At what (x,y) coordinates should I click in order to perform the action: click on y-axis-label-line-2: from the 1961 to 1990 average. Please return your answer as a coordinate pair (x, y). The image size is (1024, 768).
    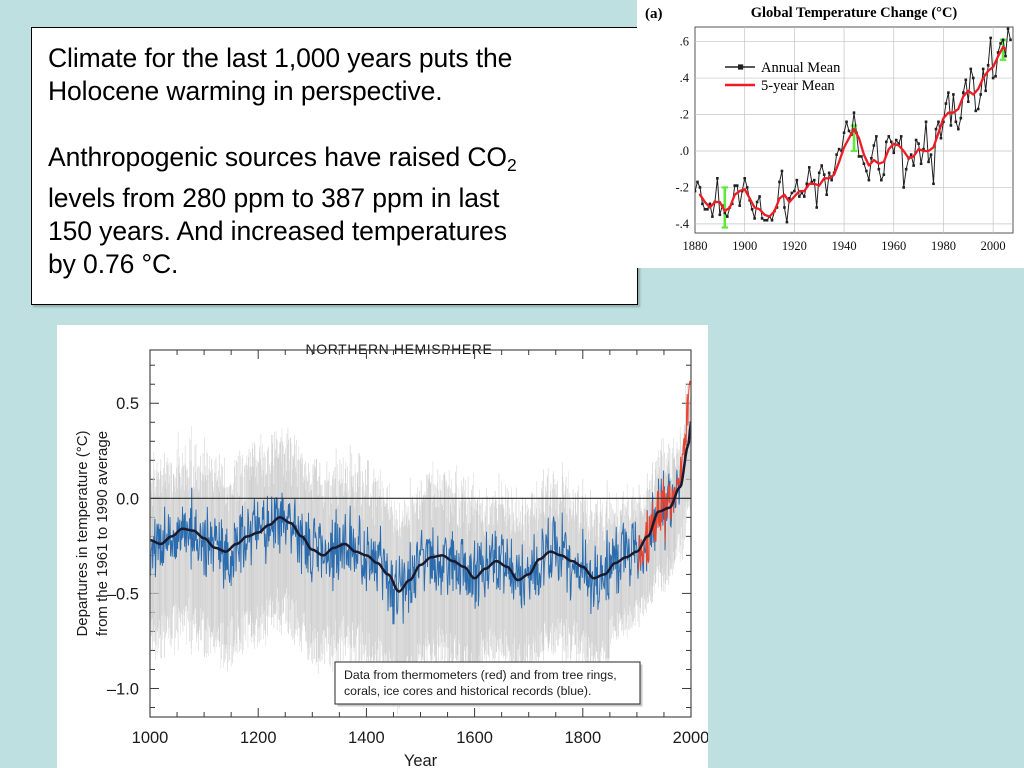
    Looking at the image, I should click on (102, 533).